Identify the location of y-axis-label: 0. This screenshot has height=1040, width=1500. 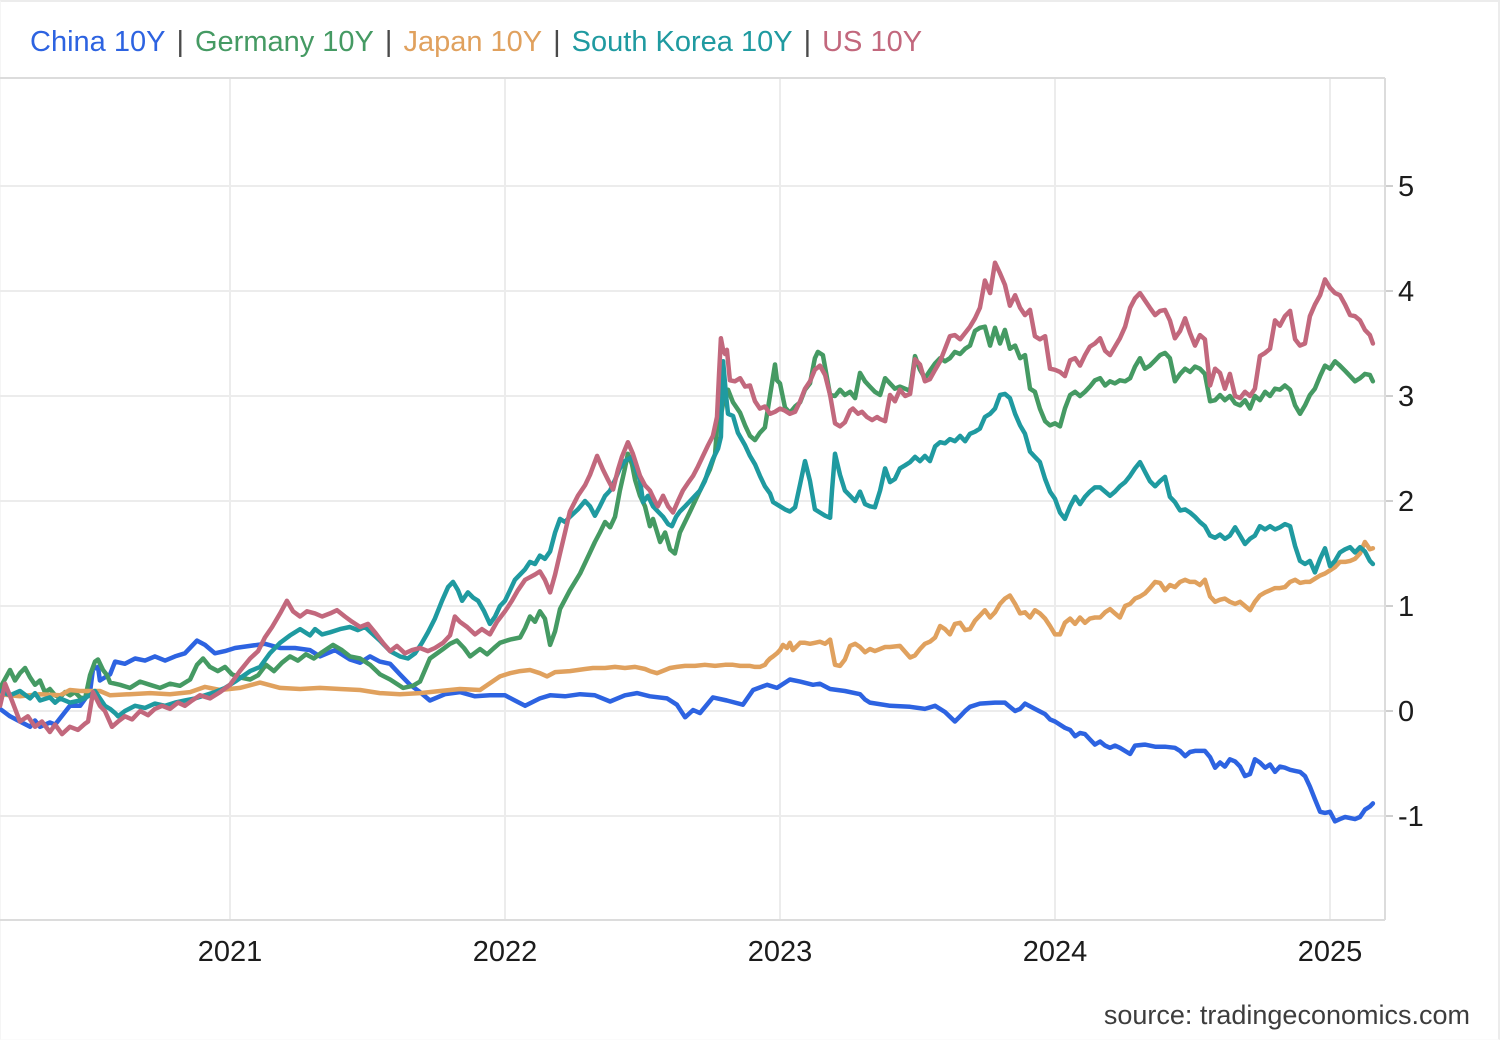
(1406, 712).